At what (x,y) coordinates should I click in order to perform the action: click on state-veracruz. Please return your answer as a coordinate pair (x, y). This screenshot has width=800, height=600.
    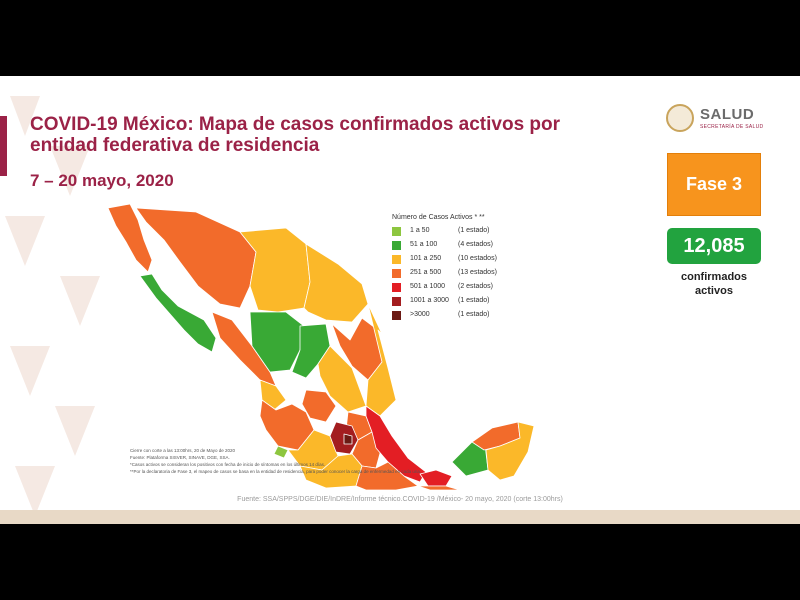
    Looking at the image, I should click on (396, 444).